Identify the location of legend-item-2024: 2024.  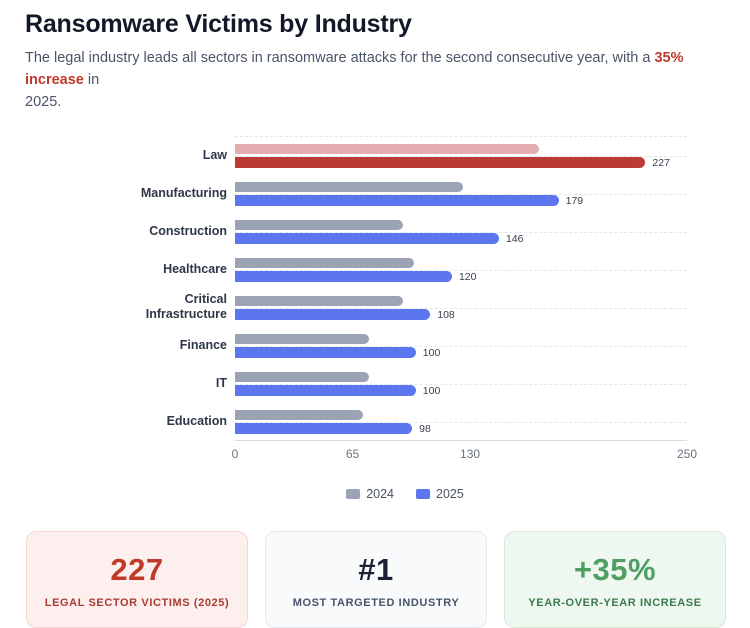
(370, 494).